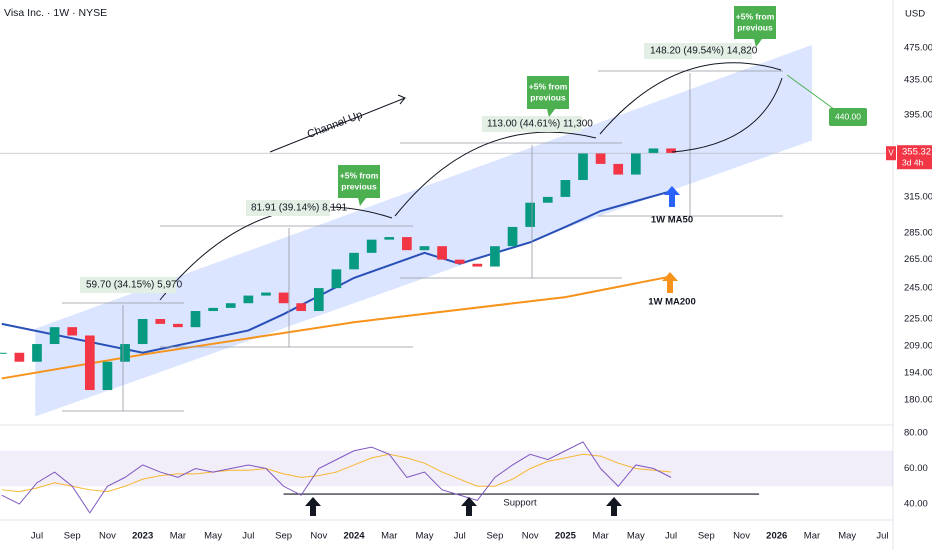 This screenshot has width=932, height=550. What do you see at coordinates (520, 503) in the screenshot?
I see `support-label: Support` at bounding box center [520, 503].